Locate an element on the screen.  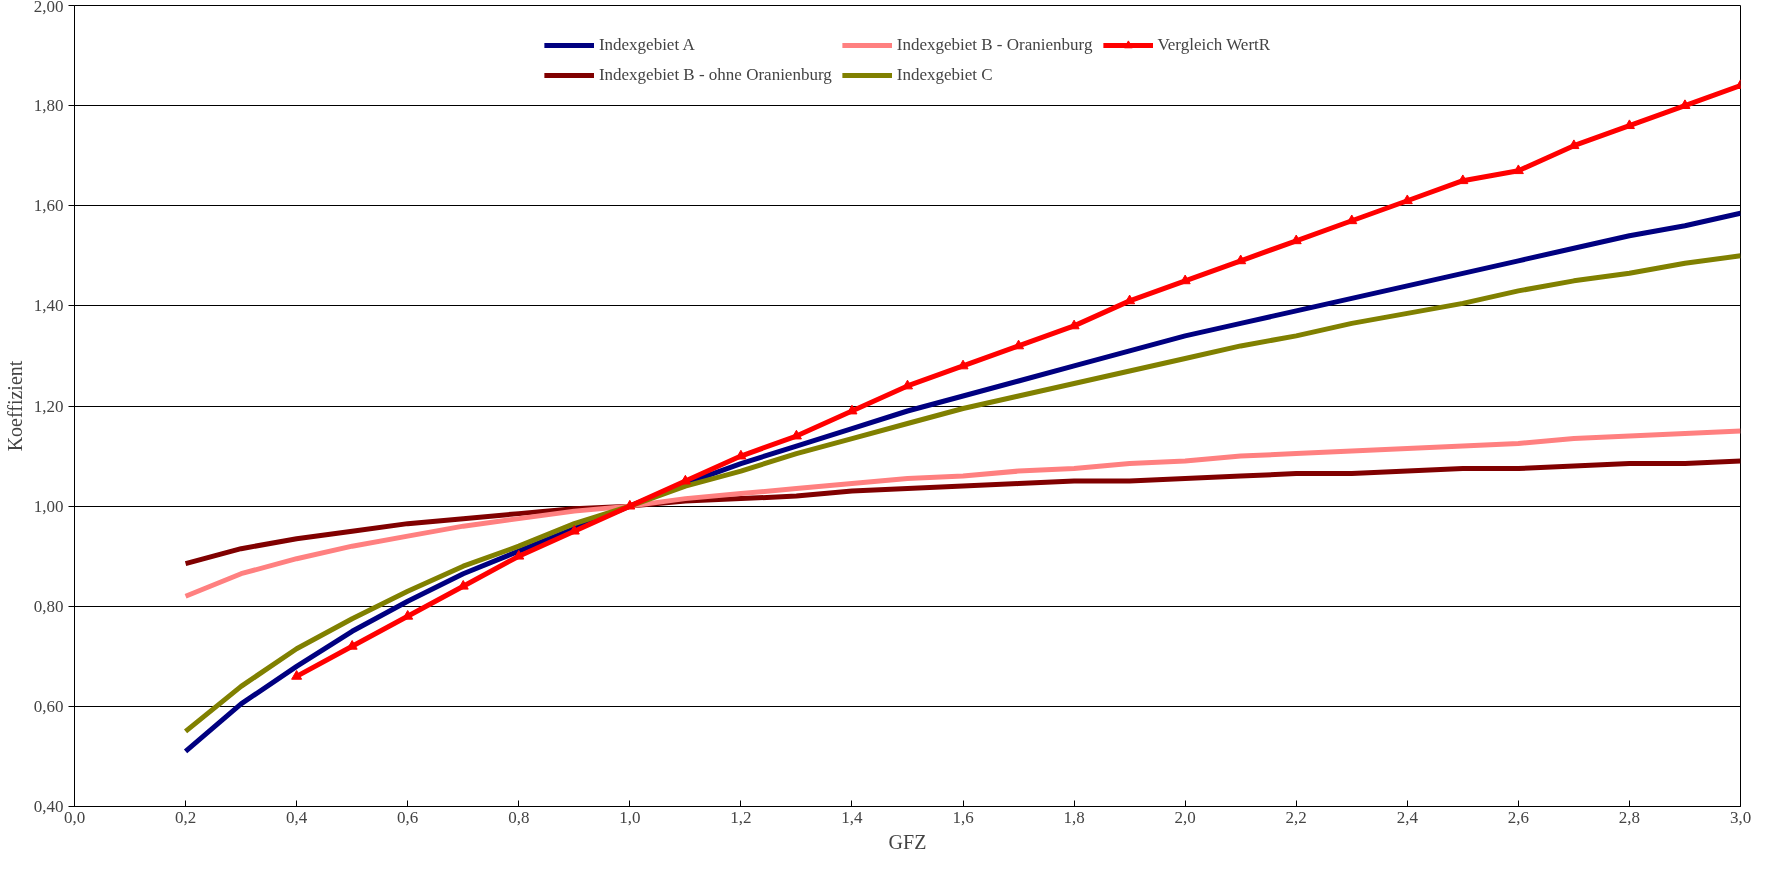
x-tick-label: 1,4 is located at coordinates (852, 817).